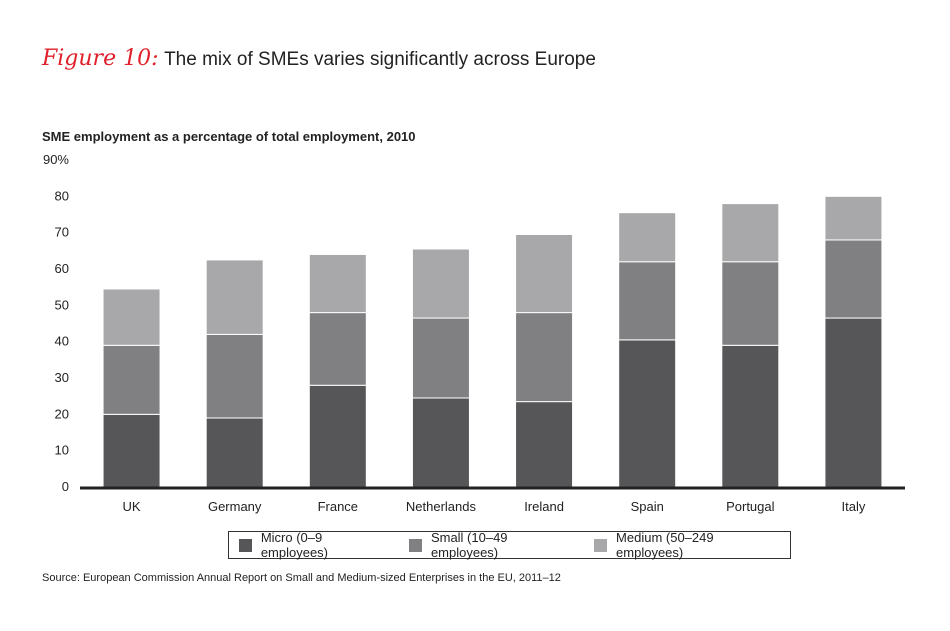  Describe the element at coordinates (441, 506) in the screenshot. I see `x-tick-label: Netherlands` at that location.